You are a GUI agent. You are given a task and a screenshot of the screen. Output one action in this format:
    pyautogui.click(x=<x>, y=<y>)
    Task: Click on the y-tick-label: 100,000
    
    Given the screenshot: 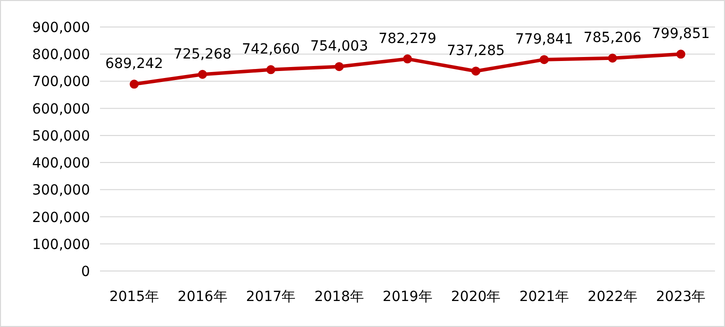 What is the action you would take?
    pyautogui.click(x=61, y=244)
    